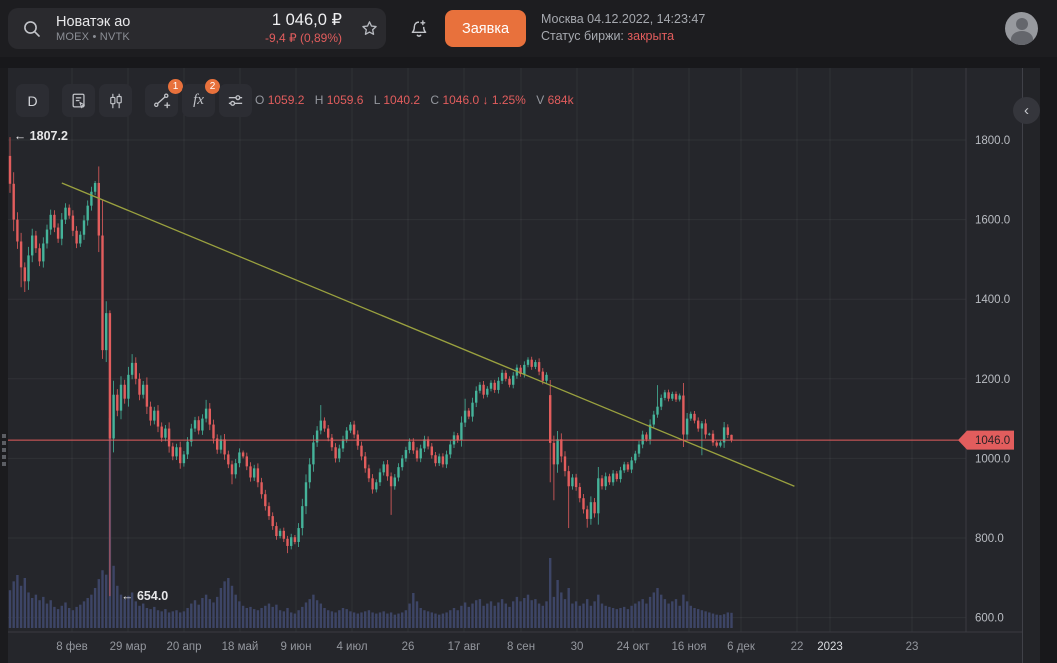 This screenshot has width=1057, height=663. I want to click on indicators-button: fx 2, so click(201, 98).